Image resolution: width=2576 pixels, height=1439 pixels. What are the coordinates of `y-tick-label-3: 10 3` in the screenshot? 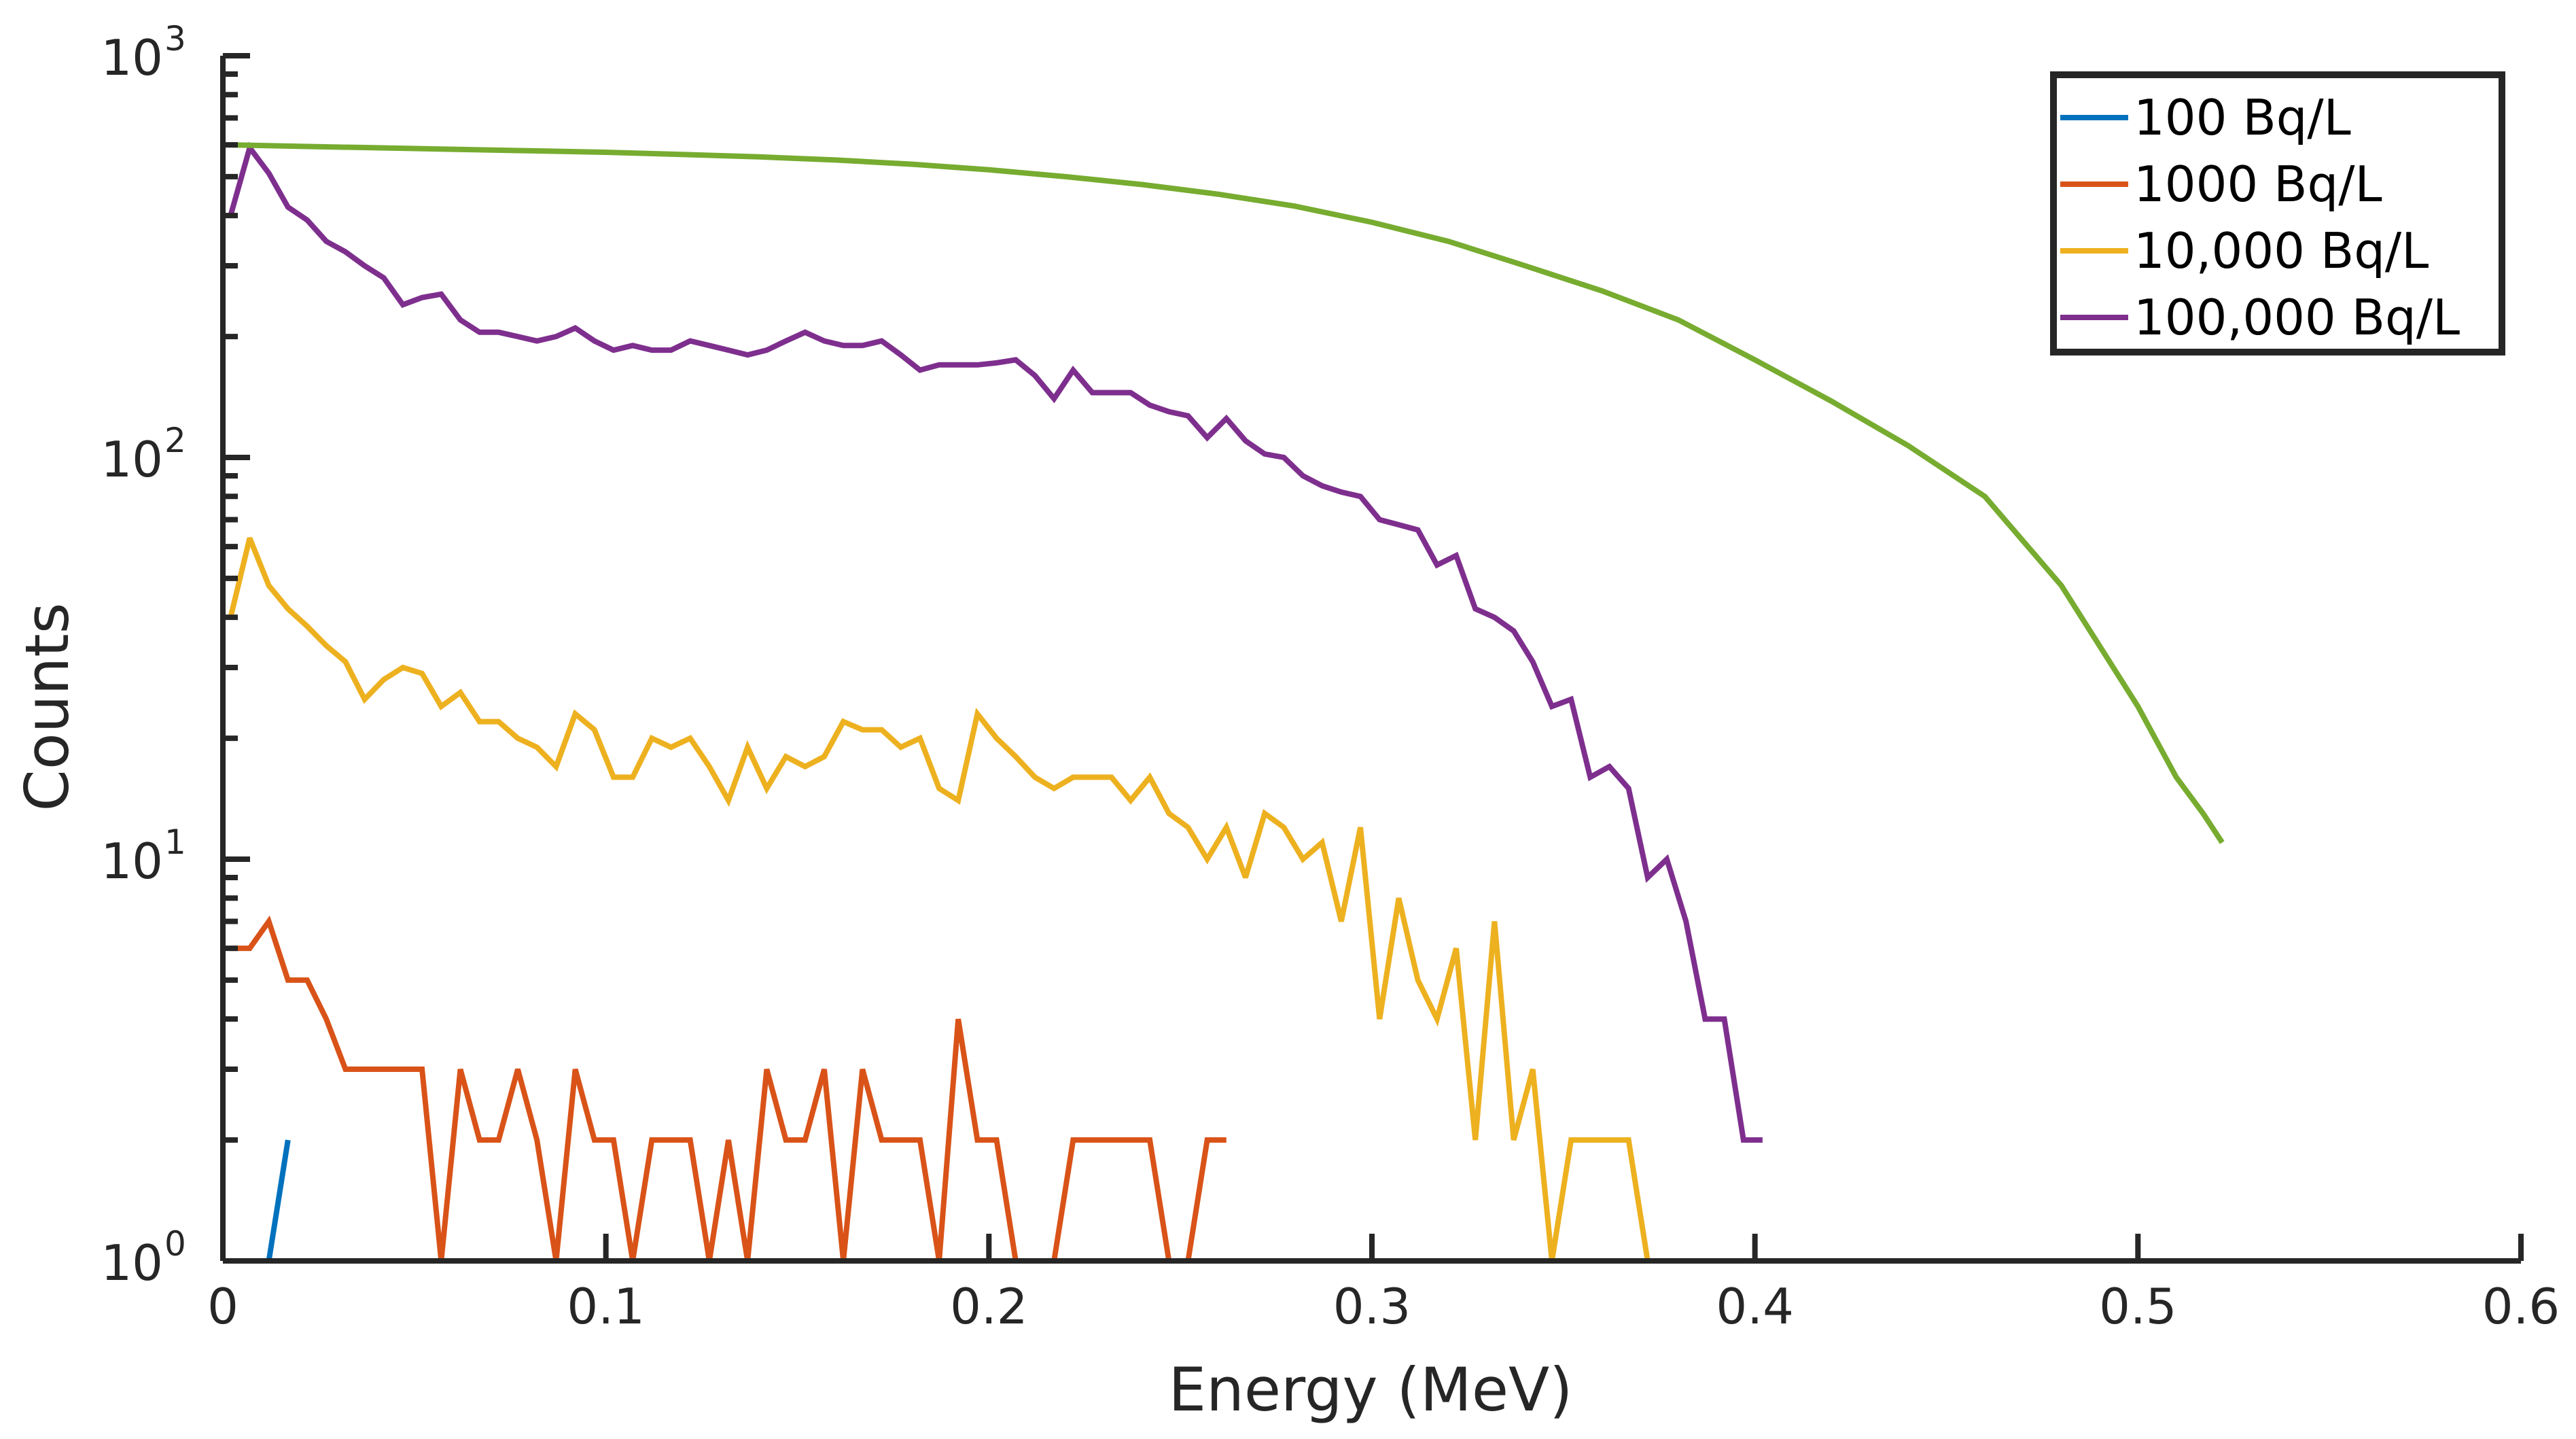 It's located at (143, 52).